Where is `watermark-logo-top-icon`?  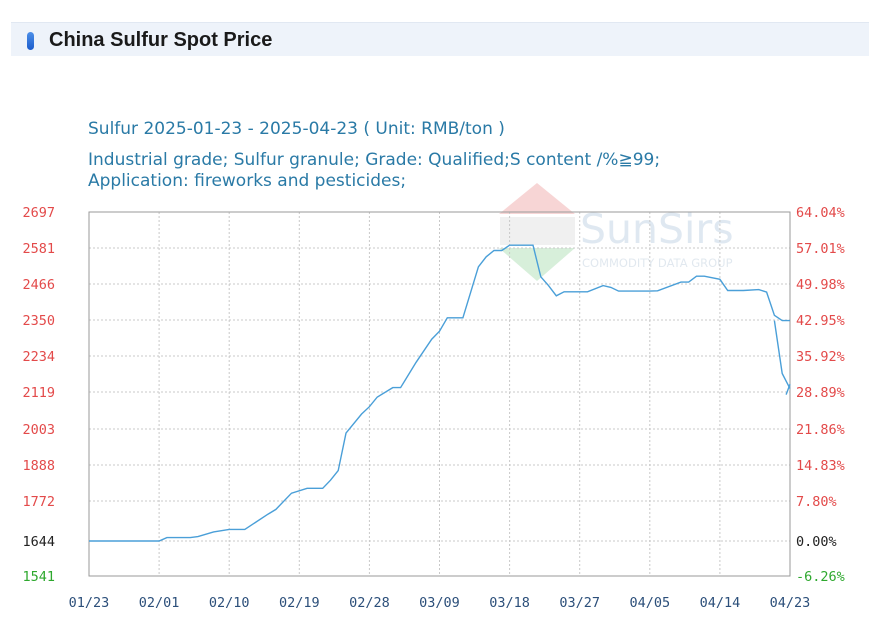
watermark-logo-top-icon is located at coordinates (537, 198).